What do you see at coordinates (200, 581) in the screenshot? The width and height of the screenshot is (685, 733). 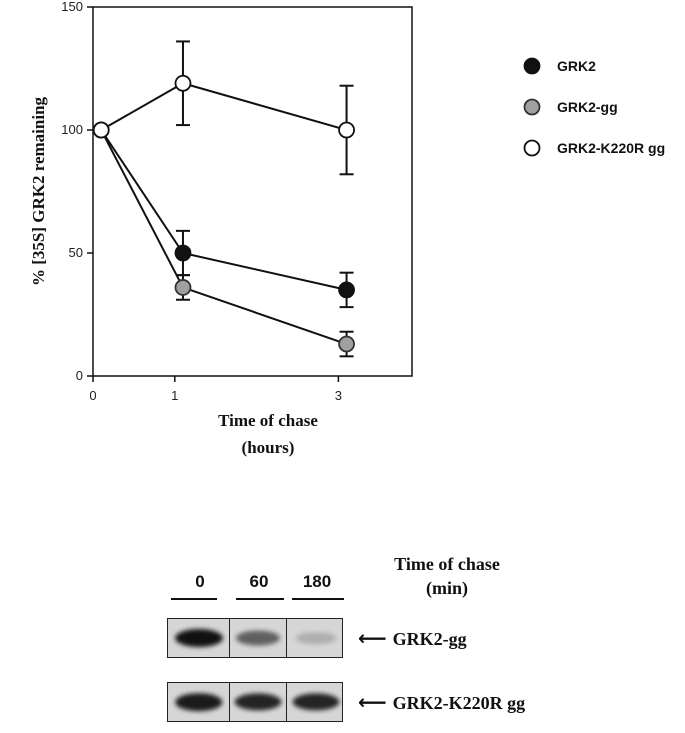 I see `lane-label-0: 0` at bounding box center [200, 581].